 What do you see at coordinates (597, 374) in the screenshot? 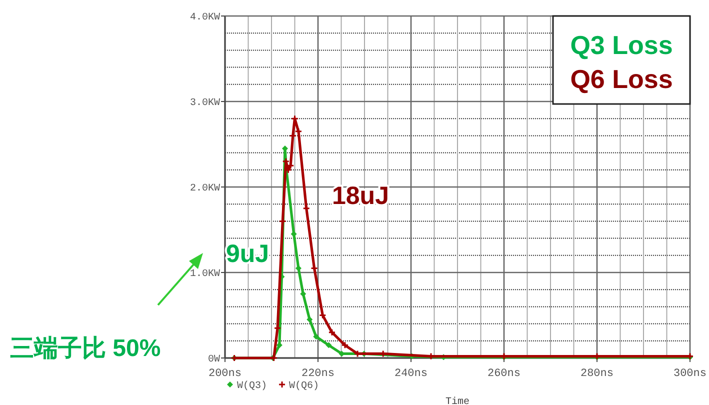
I see `x-tick-label: 280ns` at bounding box center [597, 374].